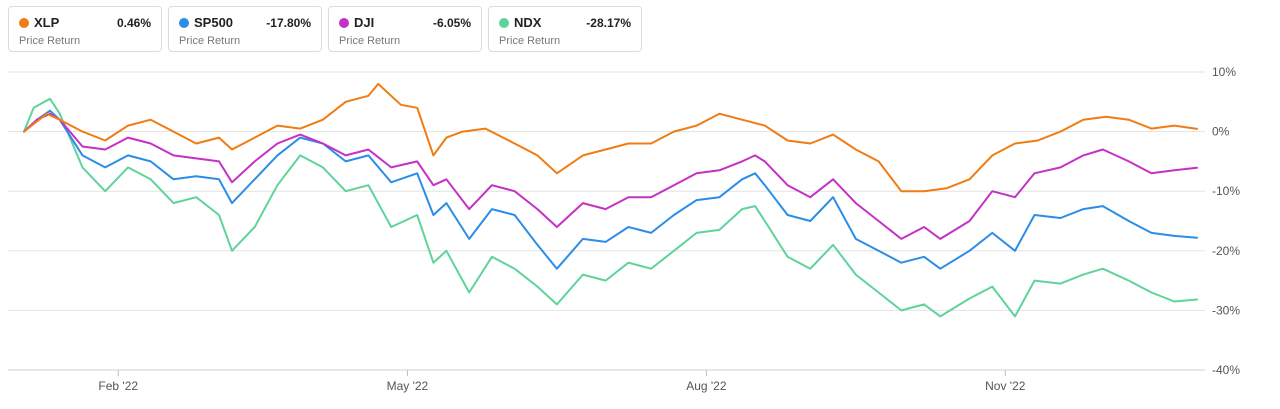  I want to click on x-tick-label: May '22, so click(408, 386).